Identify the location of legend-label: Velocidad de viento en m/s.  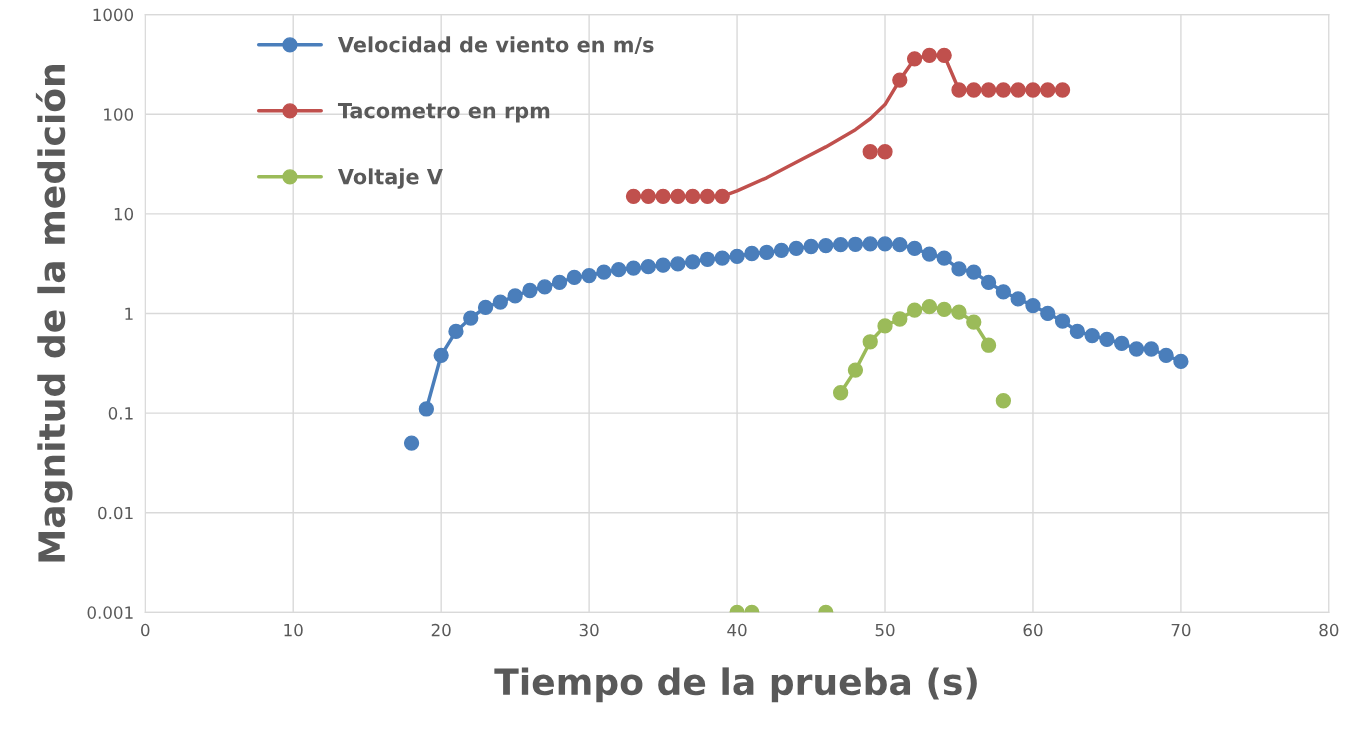
(495, 45).